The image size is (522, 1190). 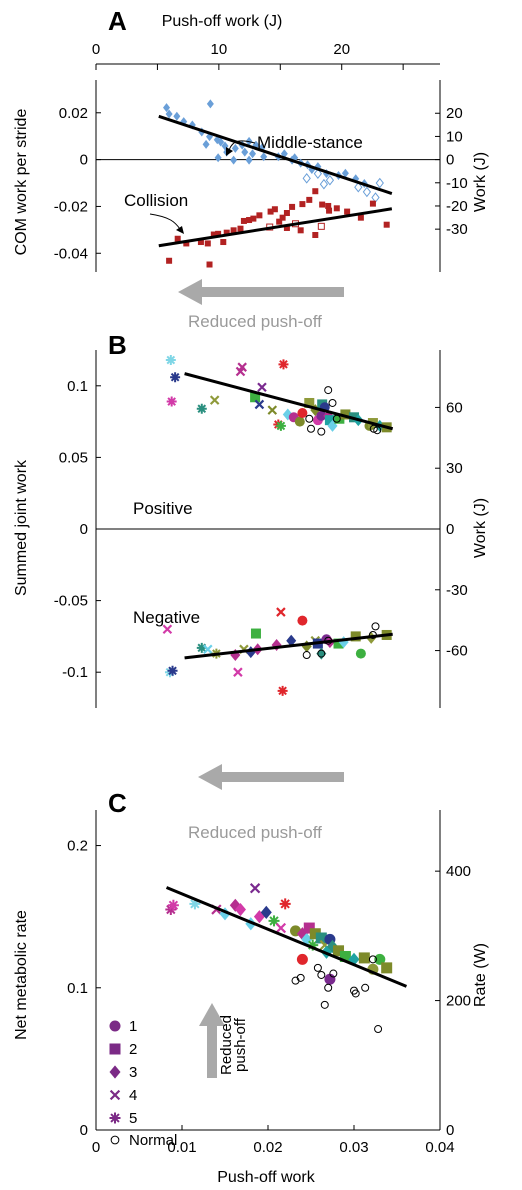 What do you see at coordinates (71, 206) in the screenshot?
I see `panel-a-ytick-label: -0.02` at bounding box center [71, 206].